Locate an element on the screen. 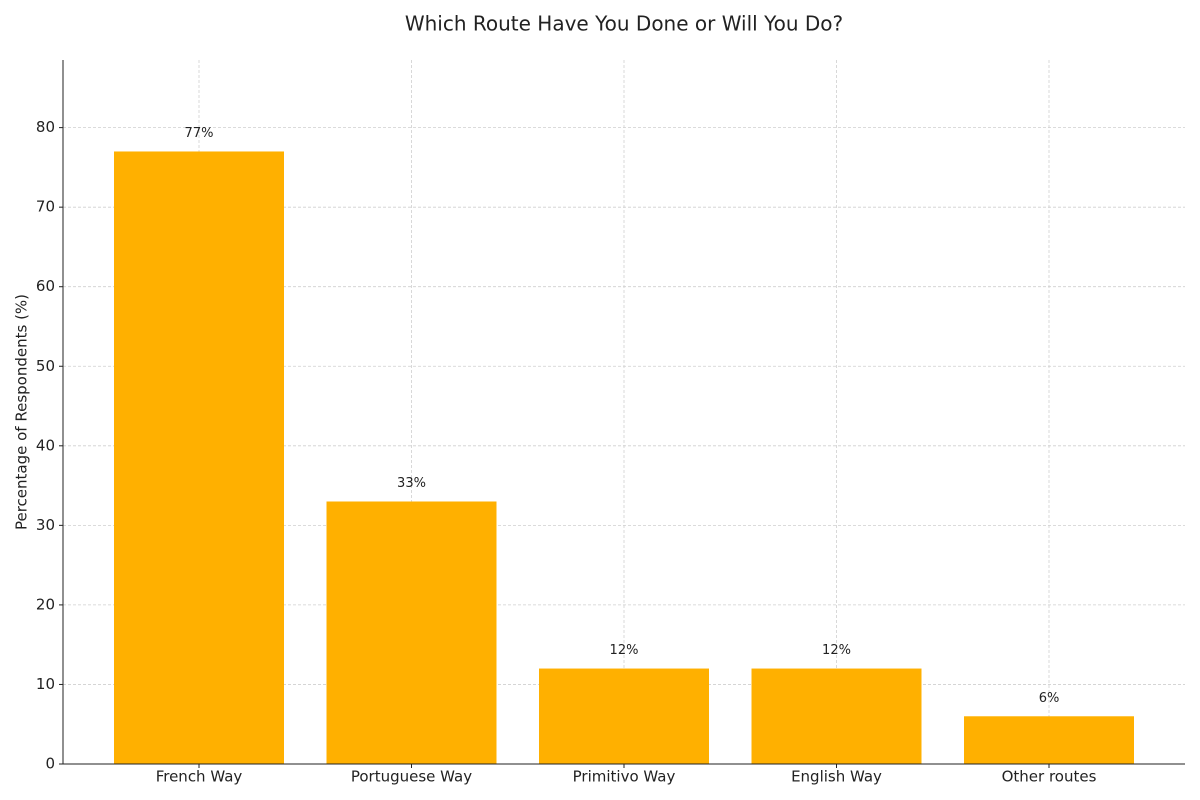 This screenshot has height=800, width=1200. y-axis-label: Percentage of Respondents (%) is located at coordinates (22, 412).